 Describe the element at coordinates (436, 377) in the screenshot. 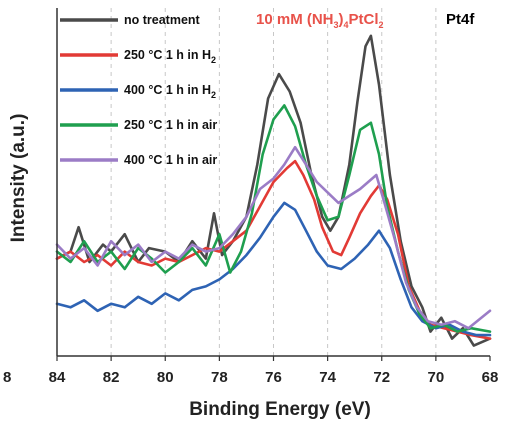

I see `x-tick-label-70: 70` at that location.